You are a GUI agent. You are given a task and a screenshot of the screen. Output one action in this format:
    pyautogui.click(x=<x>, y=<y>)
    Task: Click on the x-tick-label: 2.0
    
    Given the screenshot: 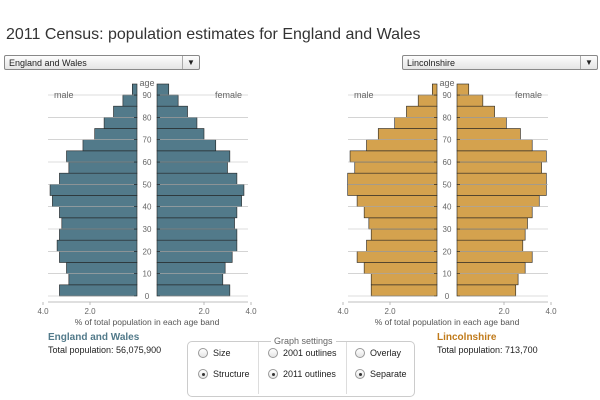 What is the action you would take?
    pyautogui.click(x=90, y=311)
    